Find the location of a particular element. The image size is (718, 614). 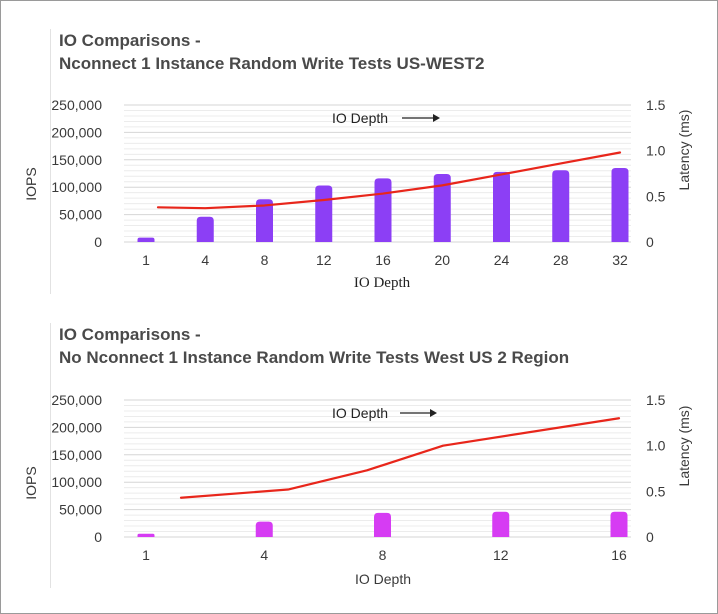

x-tick-labels: 1 4 8 12 16 20 24 28 32 is located at coordinates (385, 260).